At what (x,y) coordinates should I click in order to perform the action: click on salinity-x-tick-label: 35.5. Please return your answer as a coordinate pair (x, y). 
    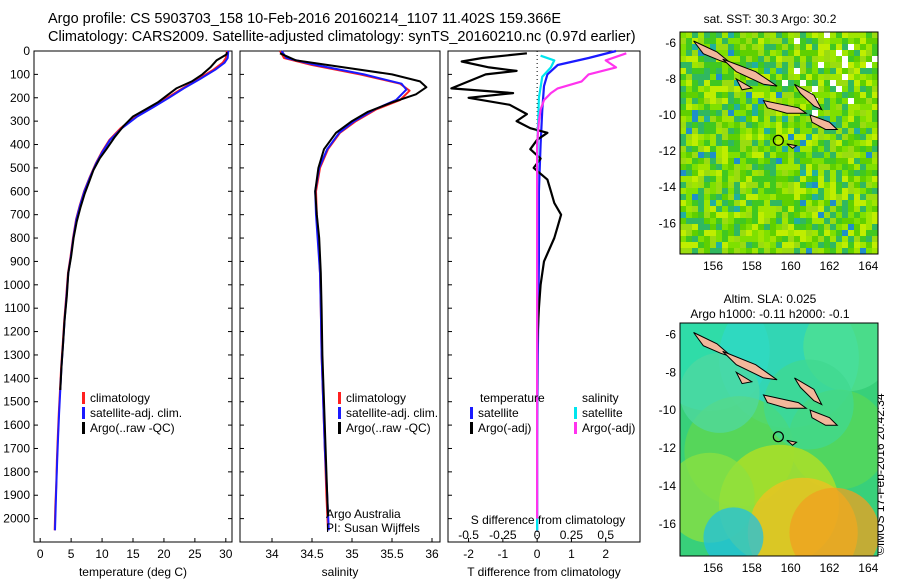
    Looking at the image, I should click on (392, 554).